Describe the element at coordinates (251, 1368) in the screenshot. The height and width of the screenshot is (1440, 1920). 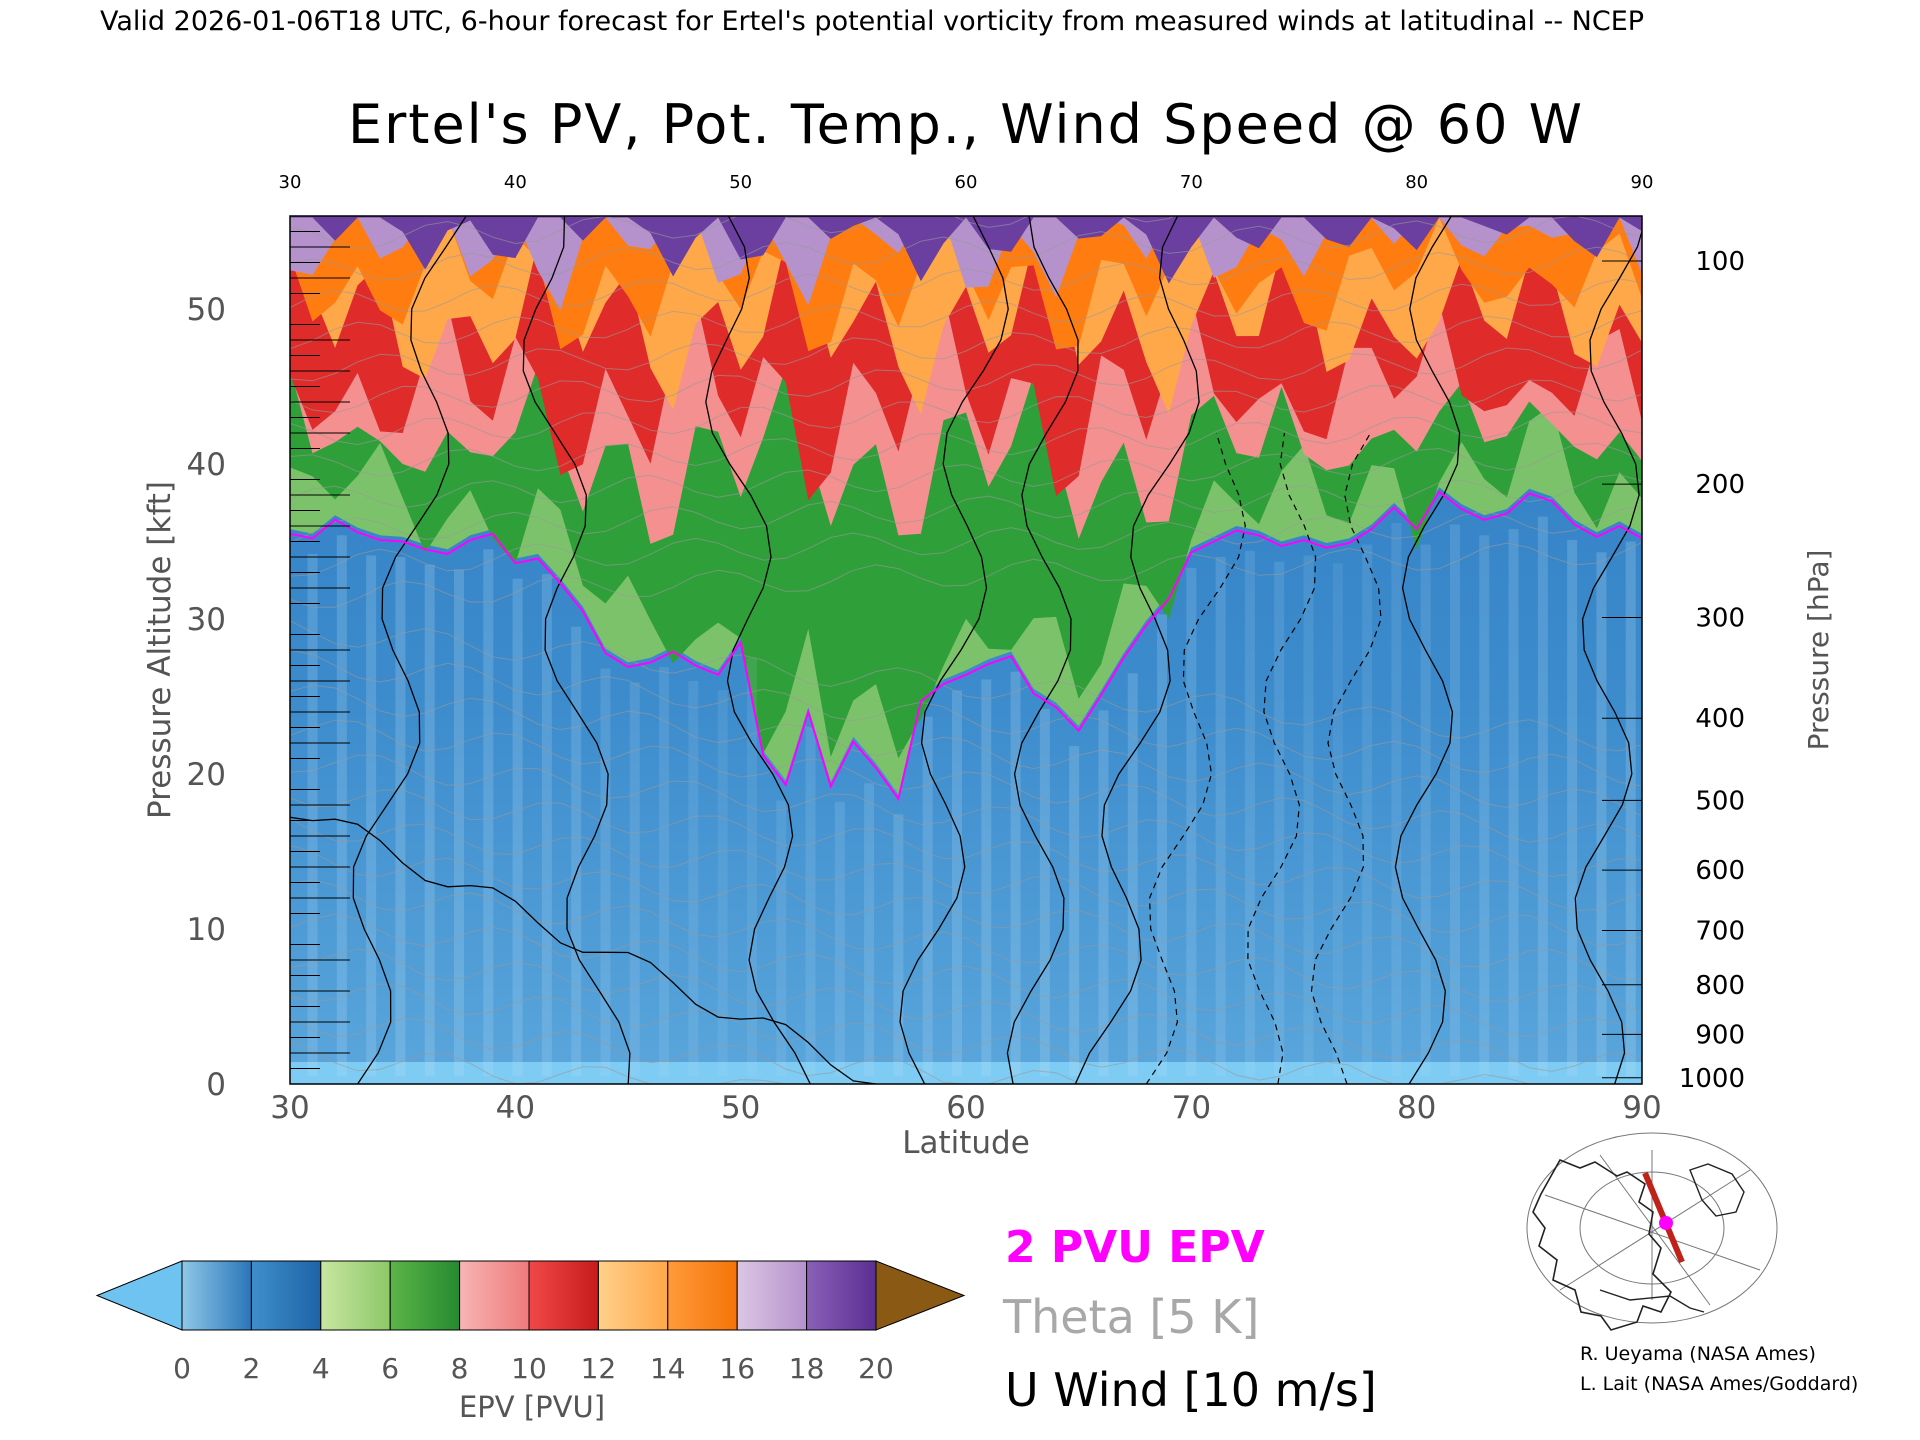
I see `colorbar-tick-label: 2` at that location.